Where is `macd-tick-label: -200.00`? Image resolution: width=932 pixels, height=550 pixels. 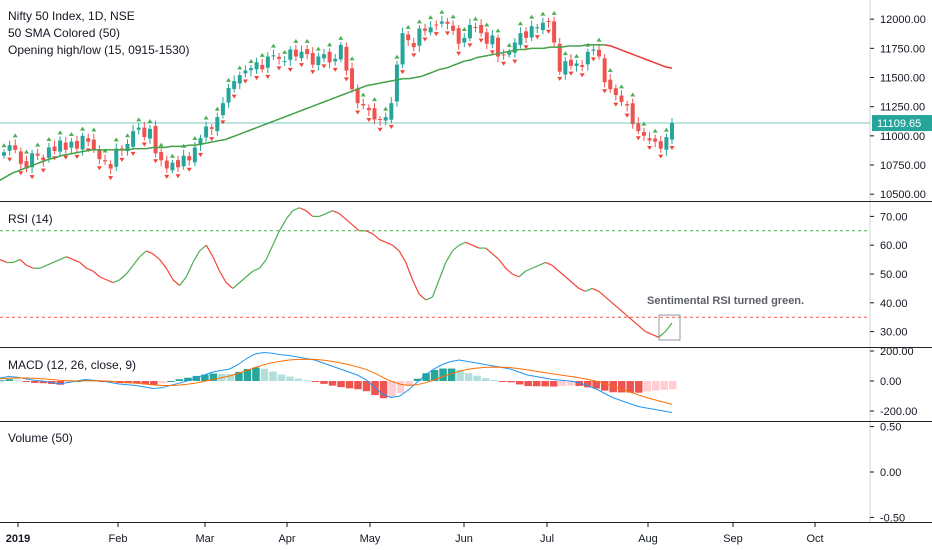
macd-tick-label: -200.00 is located at coordinates (898, 412).